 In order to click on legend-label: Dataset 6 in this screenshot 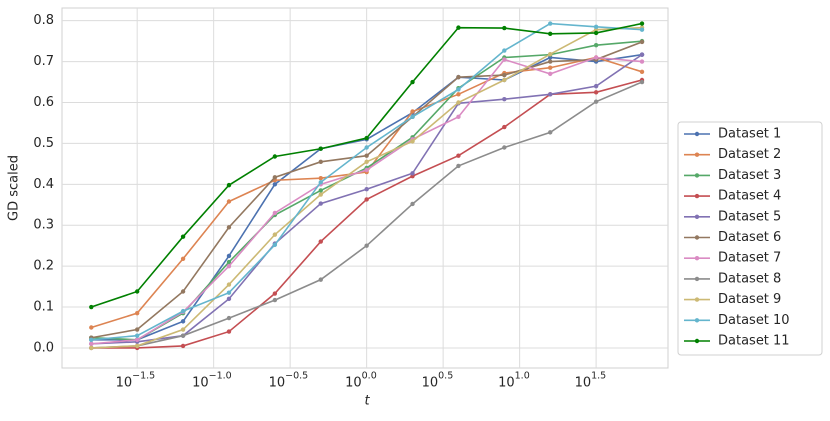, I will do `click(749, 237)`.